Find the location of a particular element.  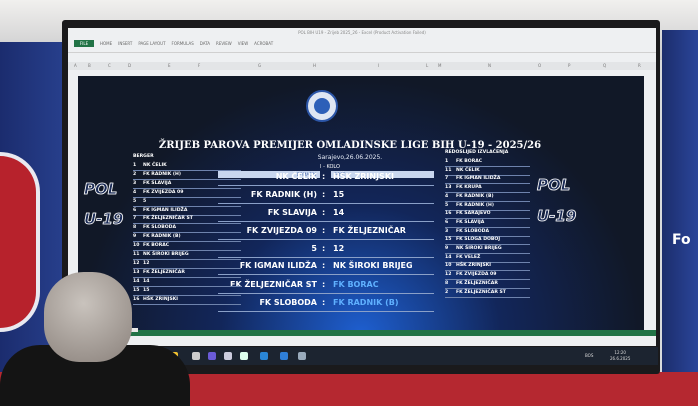

column-header: M is located at coordinates (440, 65).